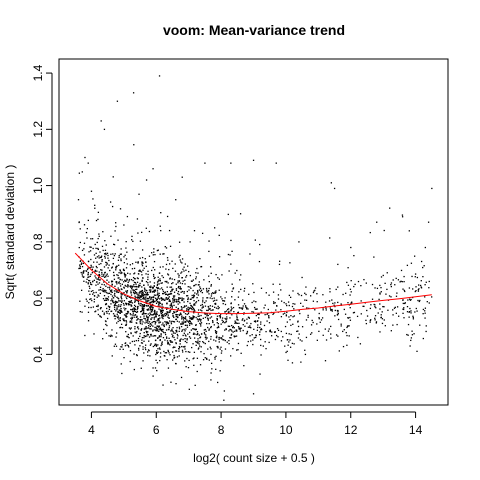 This screenshot has height=480, width=480. What do you see at coordinates (42, 213) in the screenshot?
I see `y-axis: 0.40.60.81.01.21.4` at bounding box center [42, 213].